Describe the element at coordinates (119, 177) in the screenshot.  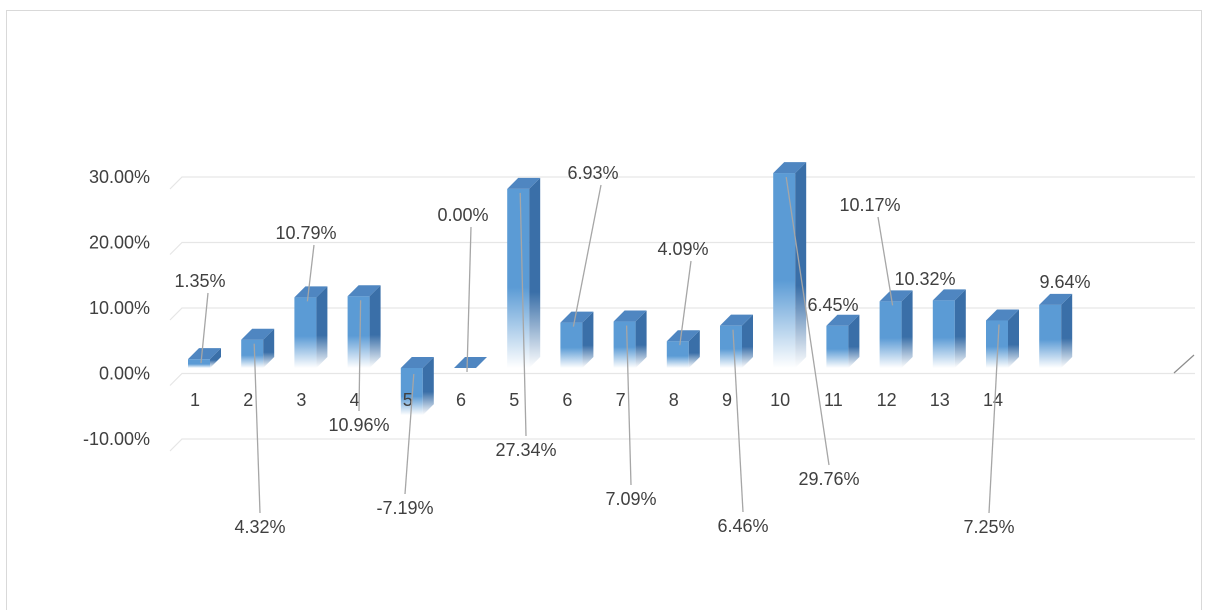
I see `y-tick-label: 30.00%` at that location.